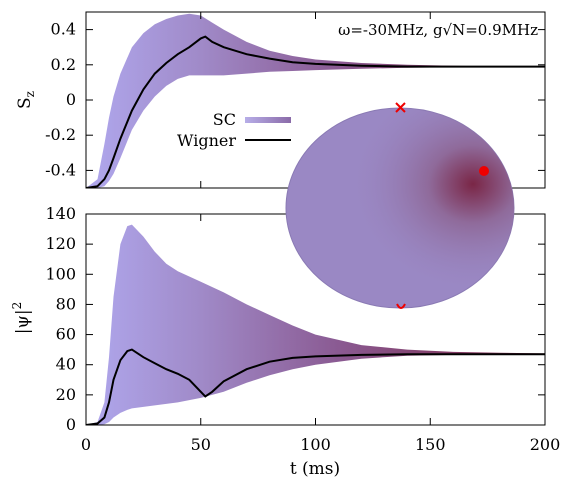 This screenshot has width=563, height=481. Describe the element at coordinates (401, 306) in the screenshot. I see `south-pole-marker-icon` at that location.